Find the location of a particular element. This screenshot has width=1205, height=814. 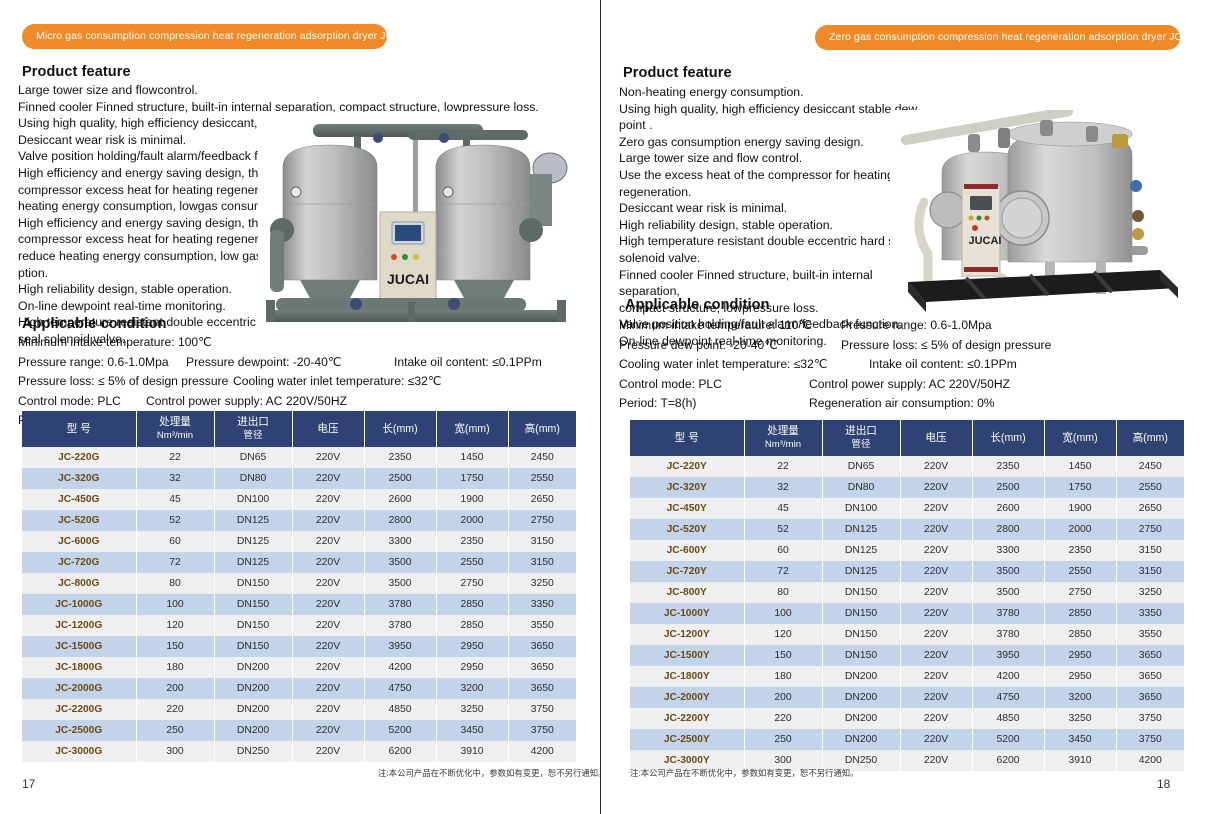

feature-item: Desiccant wear risk is minimal. is located at coordinates (102, 139).